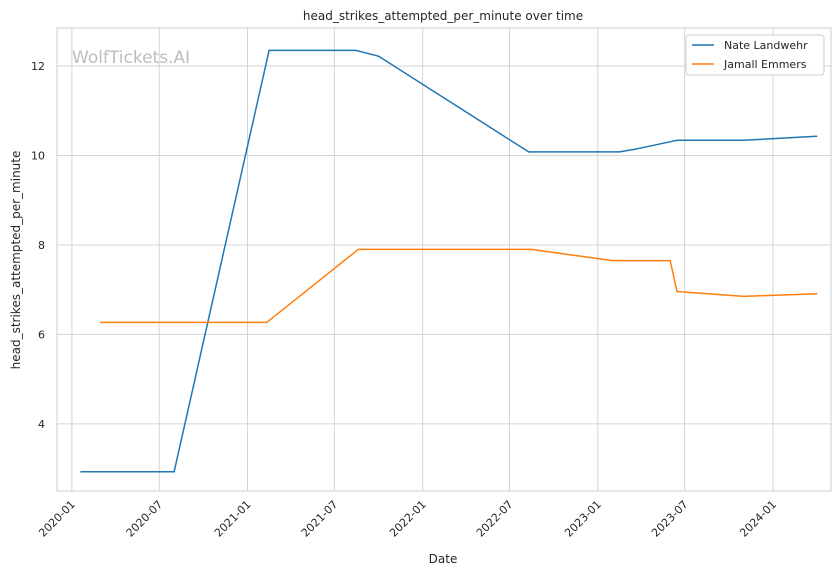  Describe the element at coordinates (38, 66) in the screenshot. I see `y-tick-label: 12` at that location.